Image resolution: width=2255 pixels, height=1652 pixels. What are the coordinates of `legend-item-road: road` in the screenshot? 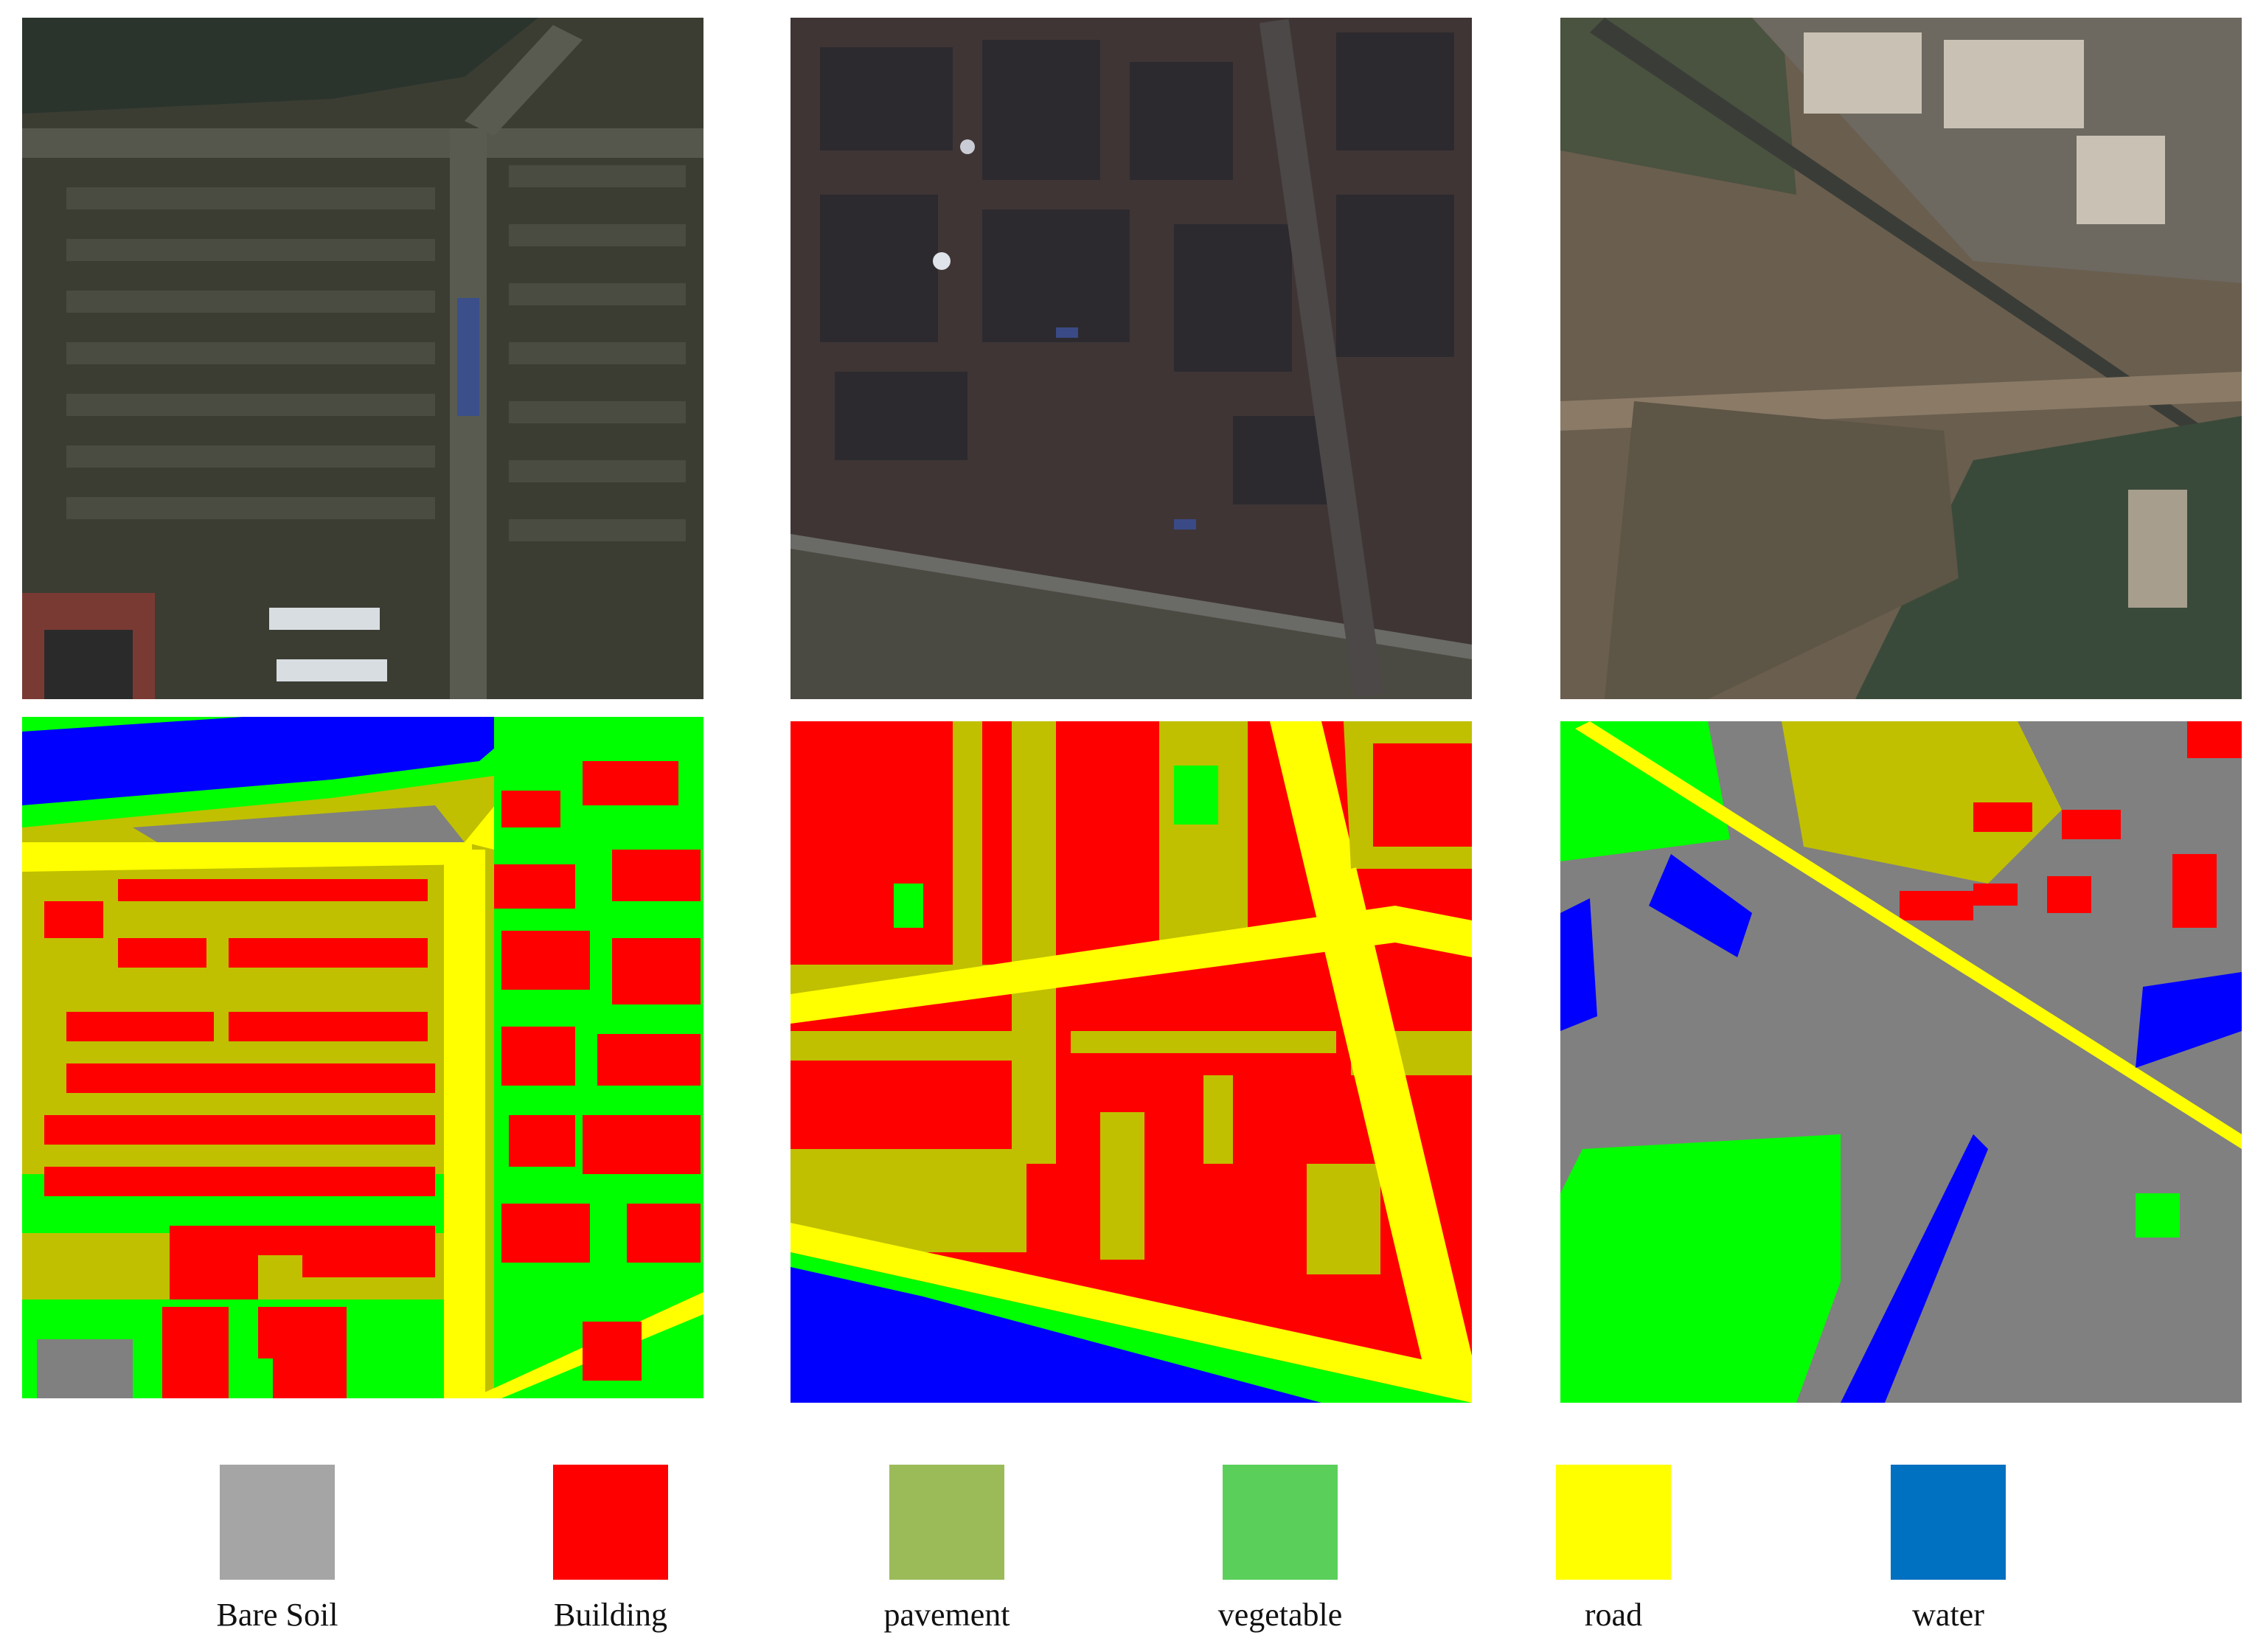 It's located at (1613, 1553).